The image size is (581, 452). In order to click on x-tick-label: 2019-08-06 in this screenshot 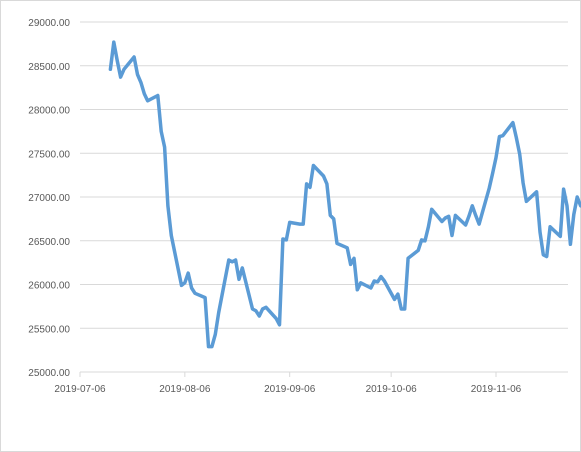, I will do `click(185, 389)`.